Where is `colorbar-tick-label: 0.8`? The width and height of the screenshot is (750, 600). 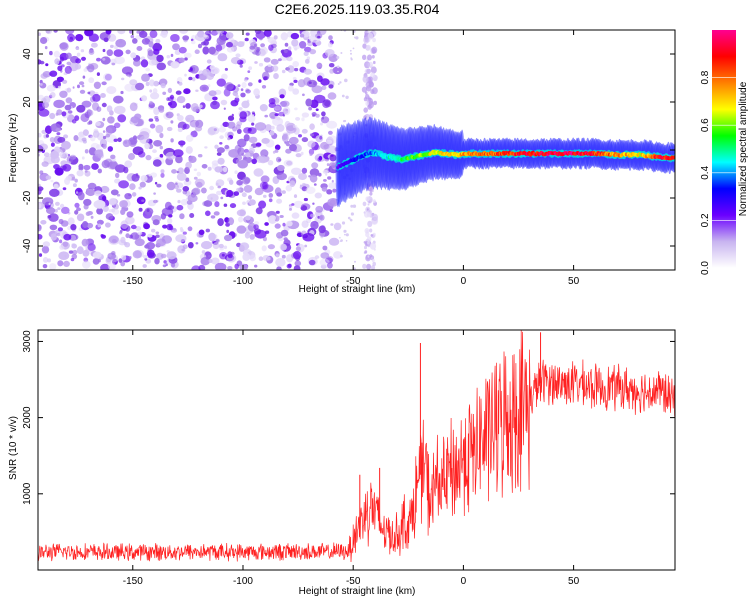 colorbar-tick-label: 0.8 is located at coordinates (705, 77).